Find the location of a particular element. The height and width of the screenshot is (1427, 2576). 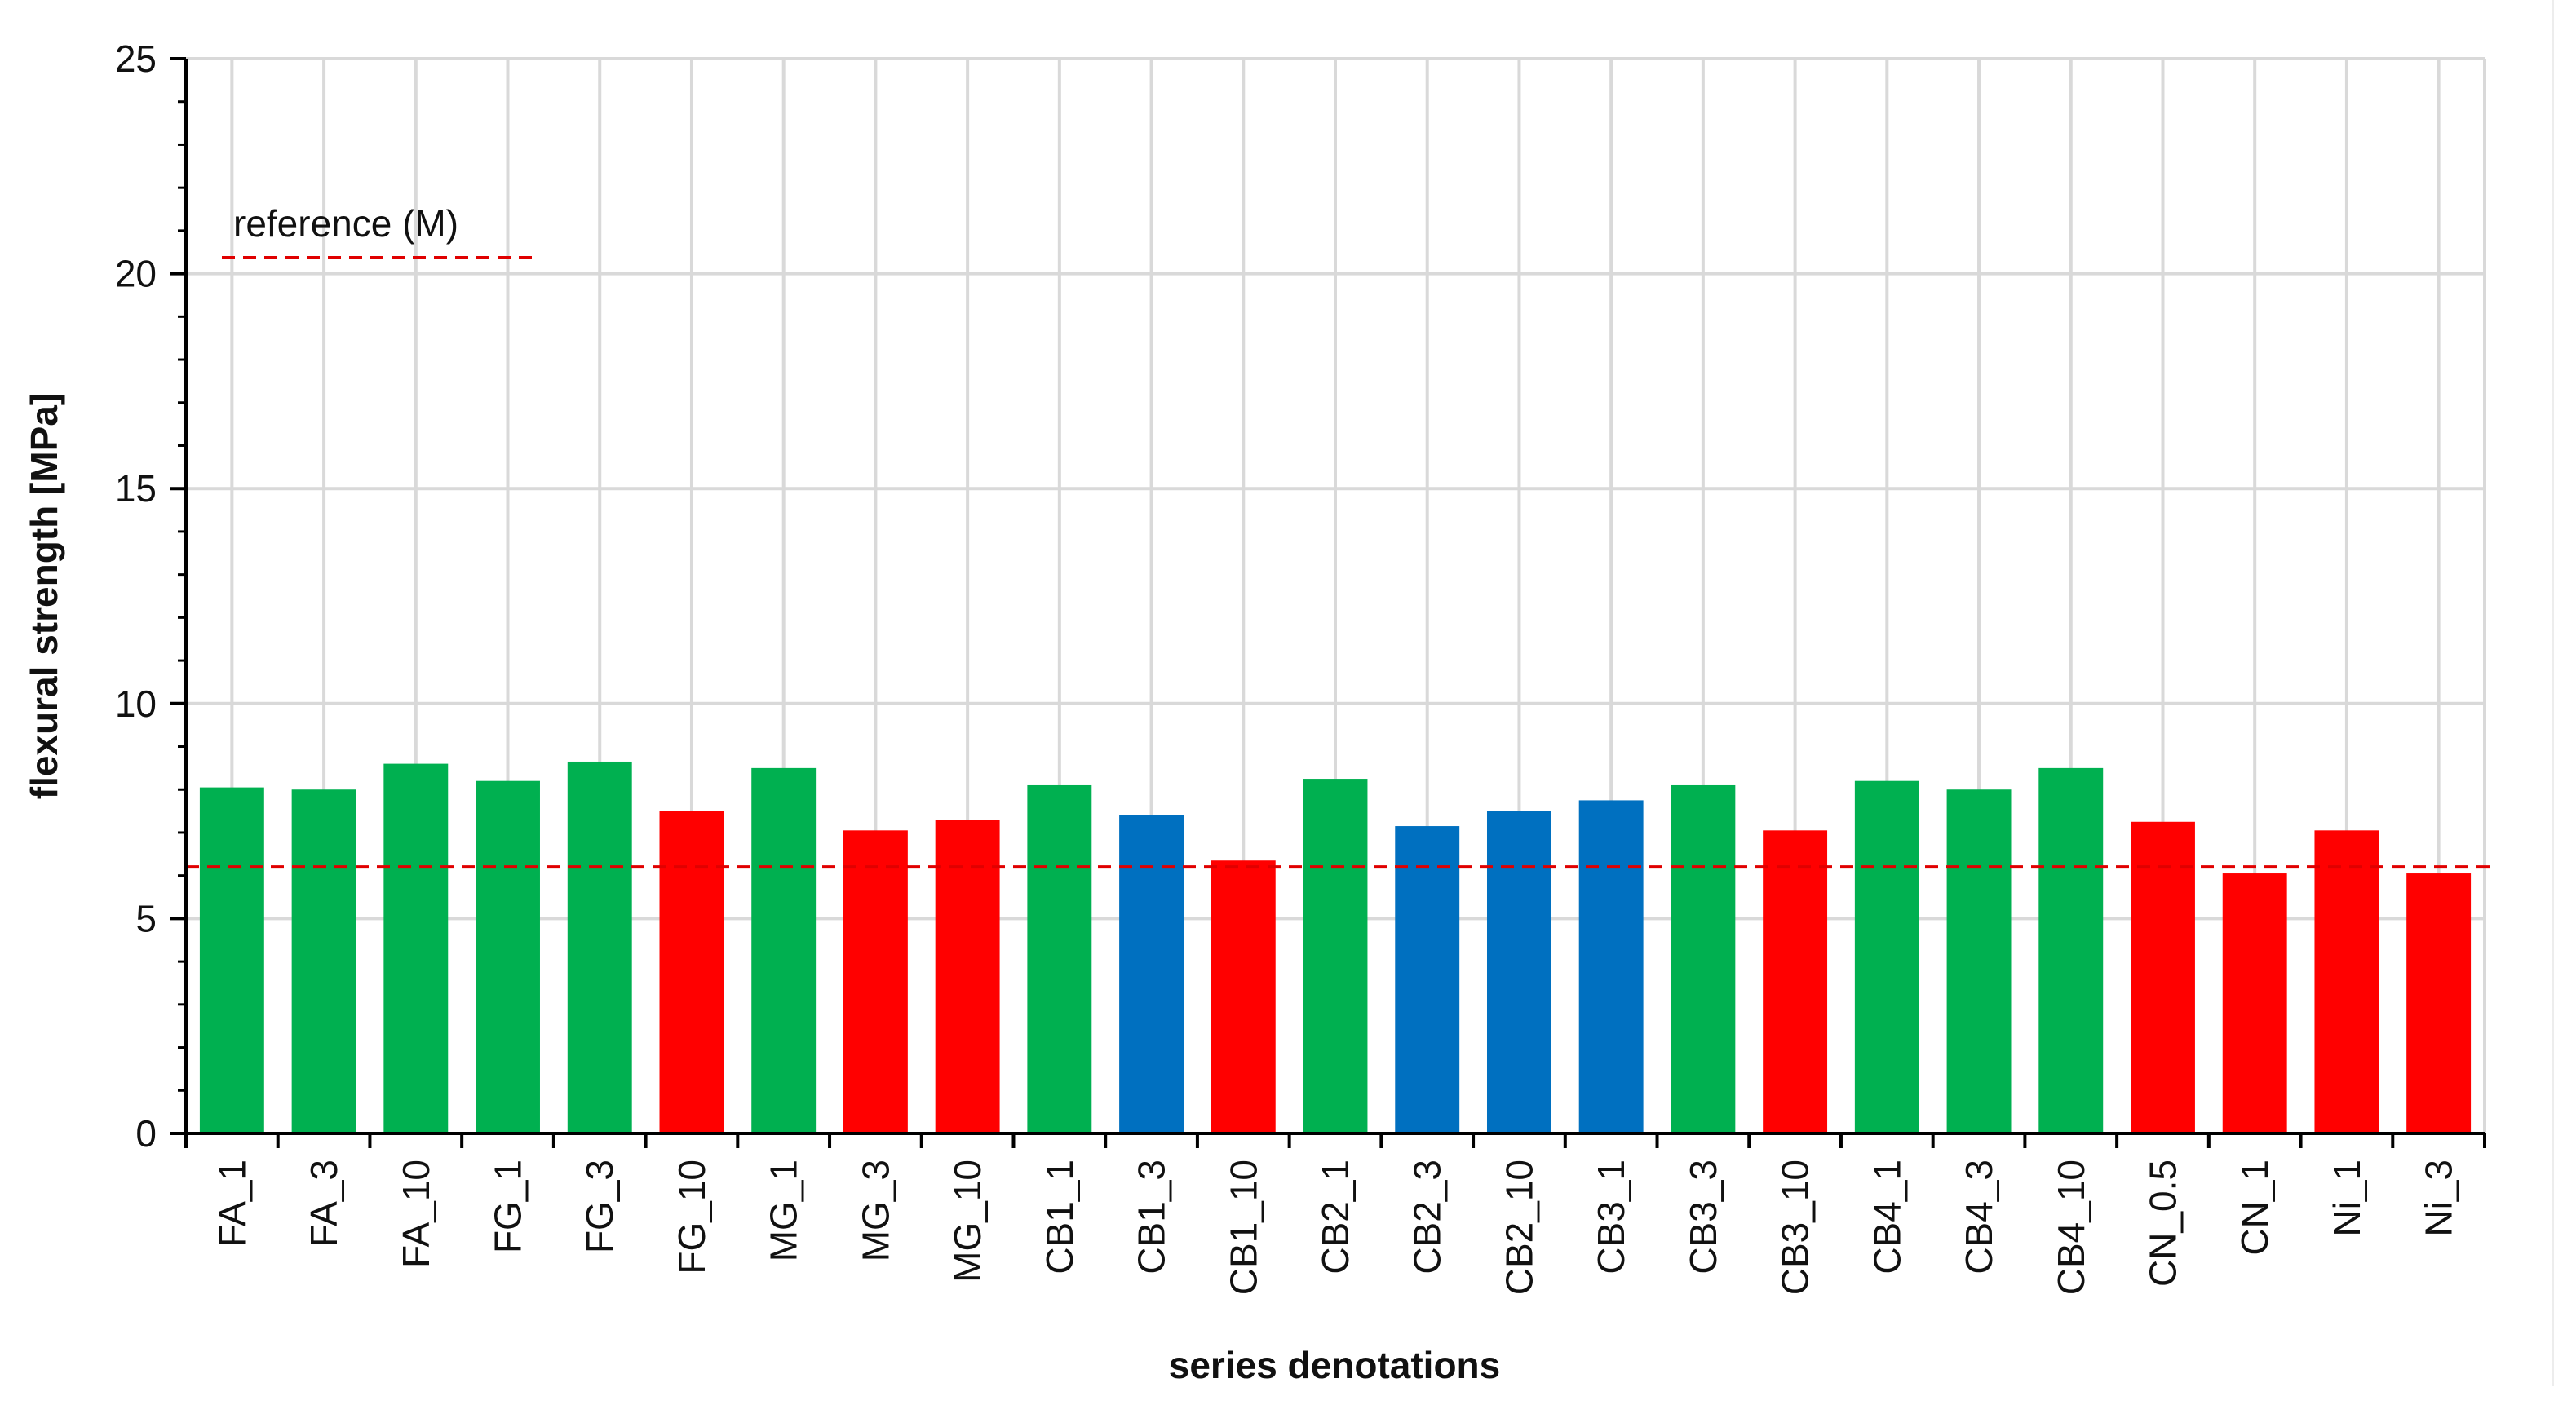

x-tick-label: CB2_3 is located at coordinates (1427, 1217).